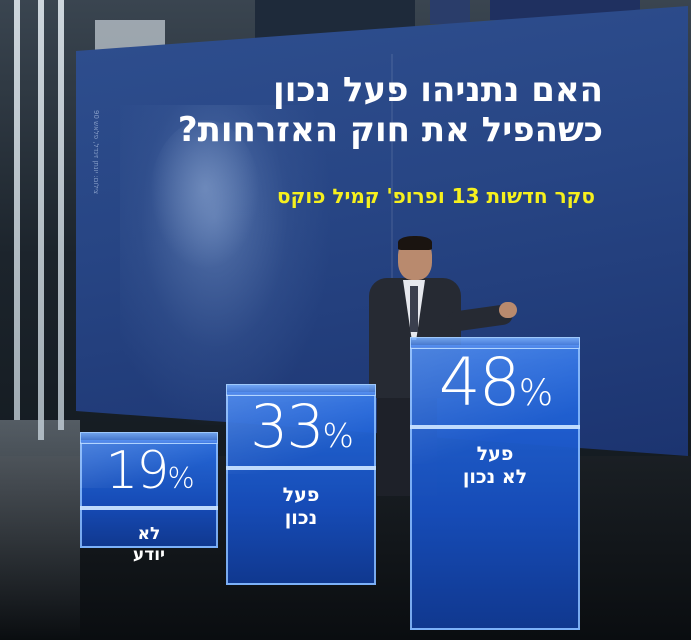 This screenshot has width=691, height=640. What do you see at coordinates (40, 530) in the screenshot?
I see `floor-reflection` at bounding box center [40, 530].